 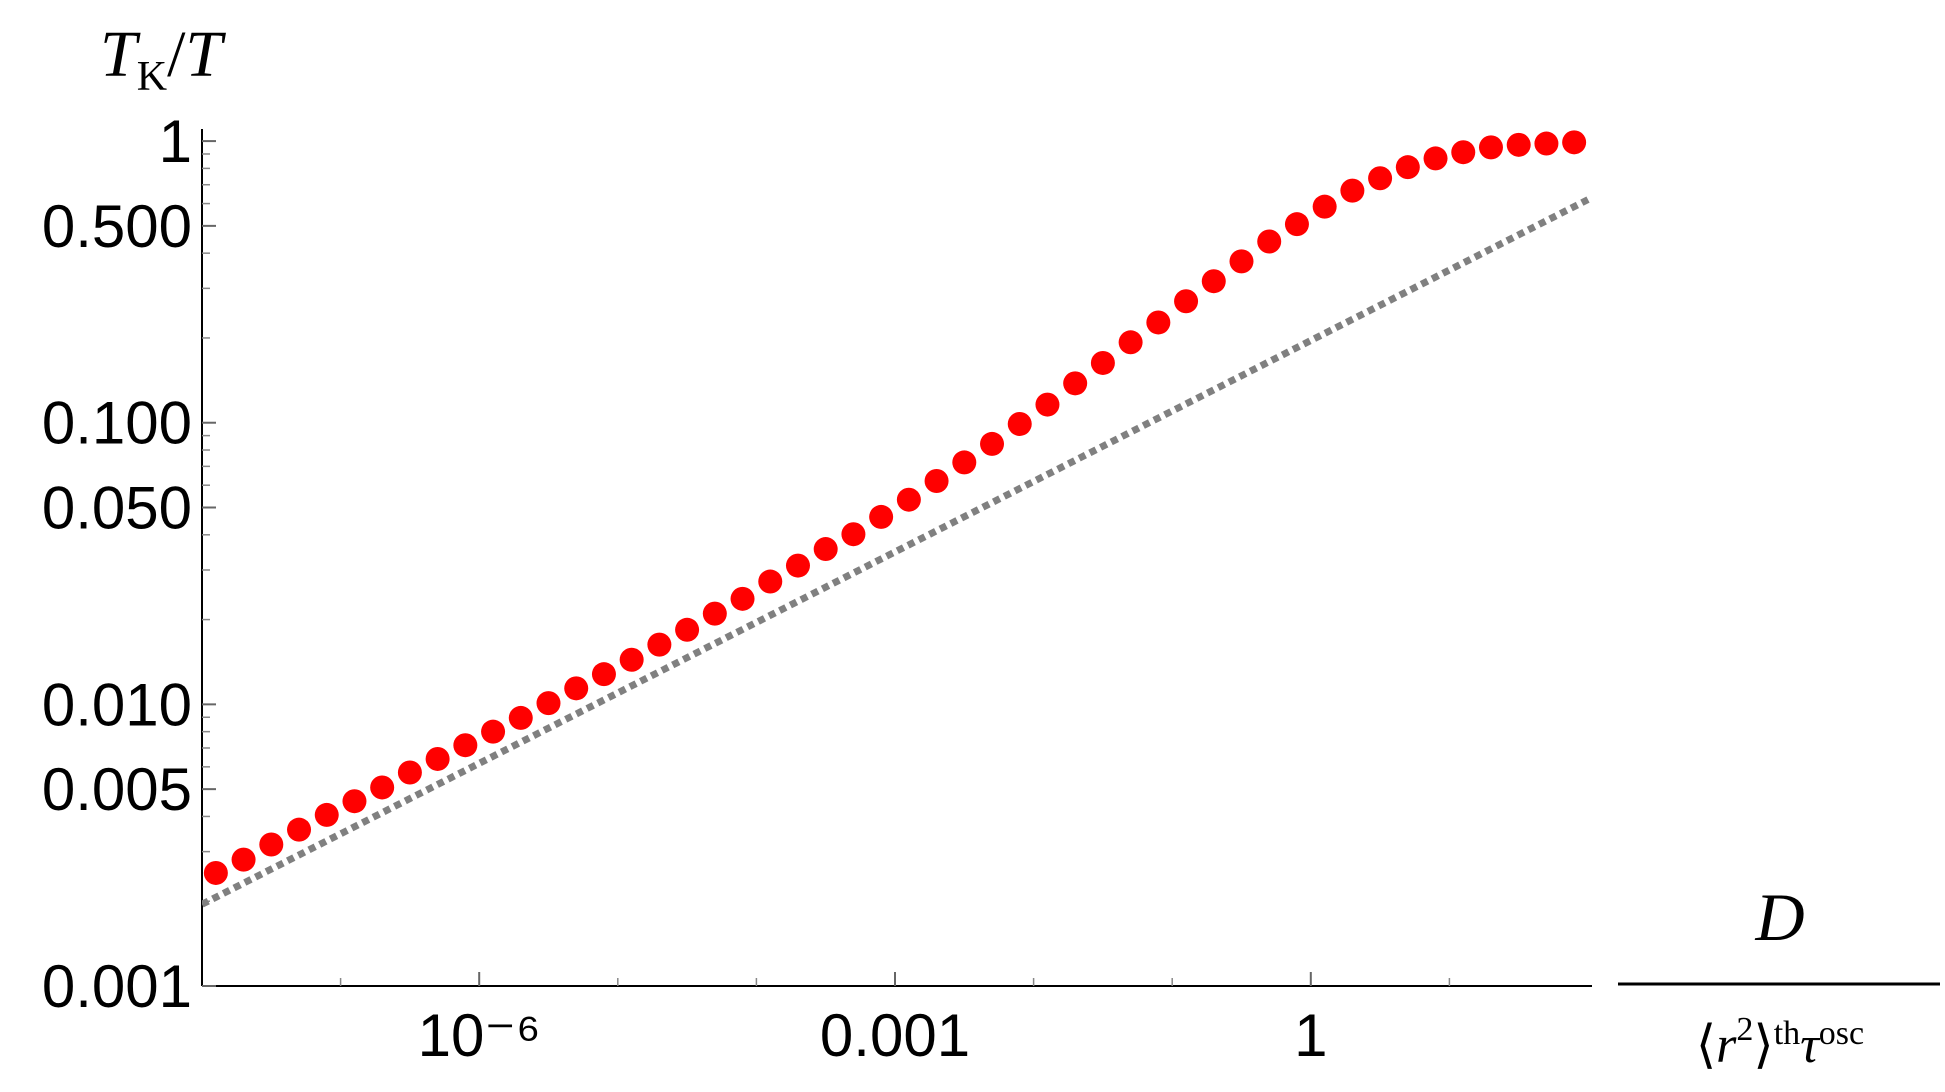 I want to click on x-tick-label: 0.001, so click(x=895, y=1035).